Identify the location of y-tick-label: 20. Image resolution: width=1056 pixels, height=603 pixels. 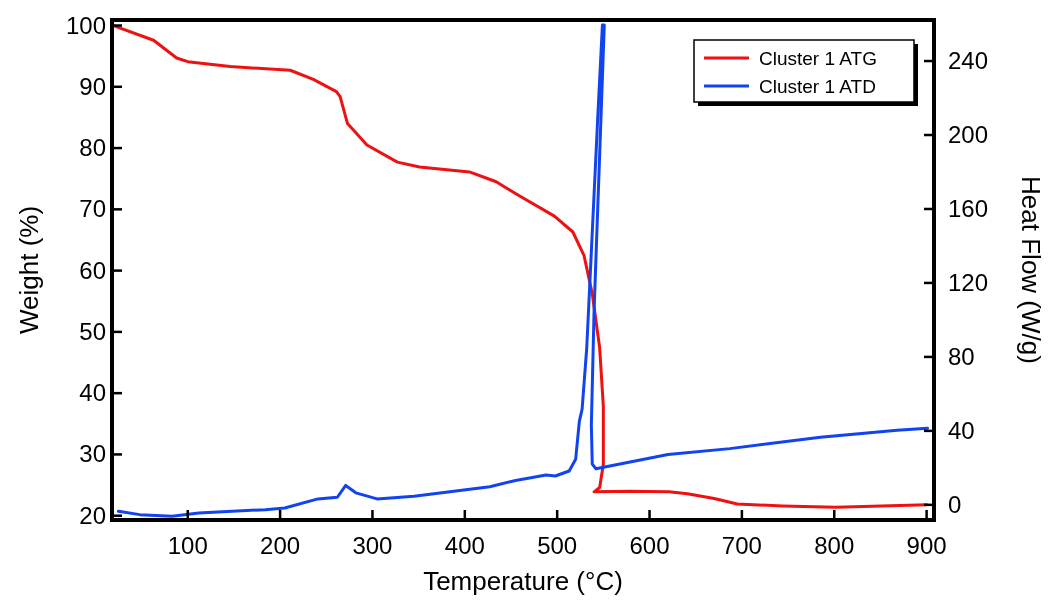
(92, 515).